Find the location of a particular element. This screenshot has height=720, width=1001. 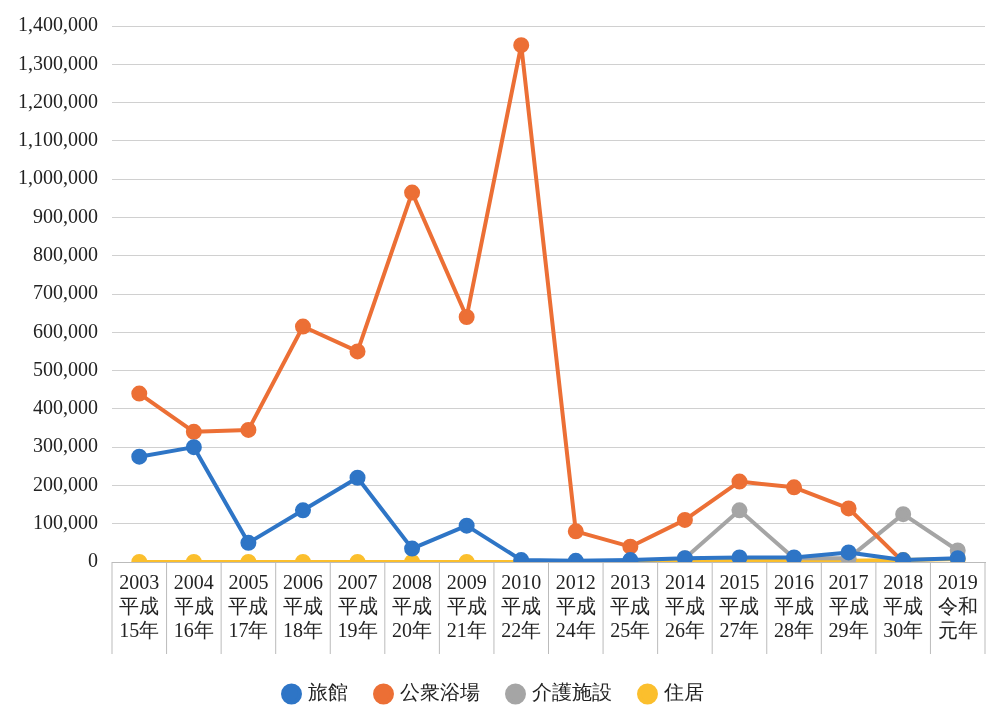

x-tick-label: 2009 平成21年 is located at coordinates (466, 606).